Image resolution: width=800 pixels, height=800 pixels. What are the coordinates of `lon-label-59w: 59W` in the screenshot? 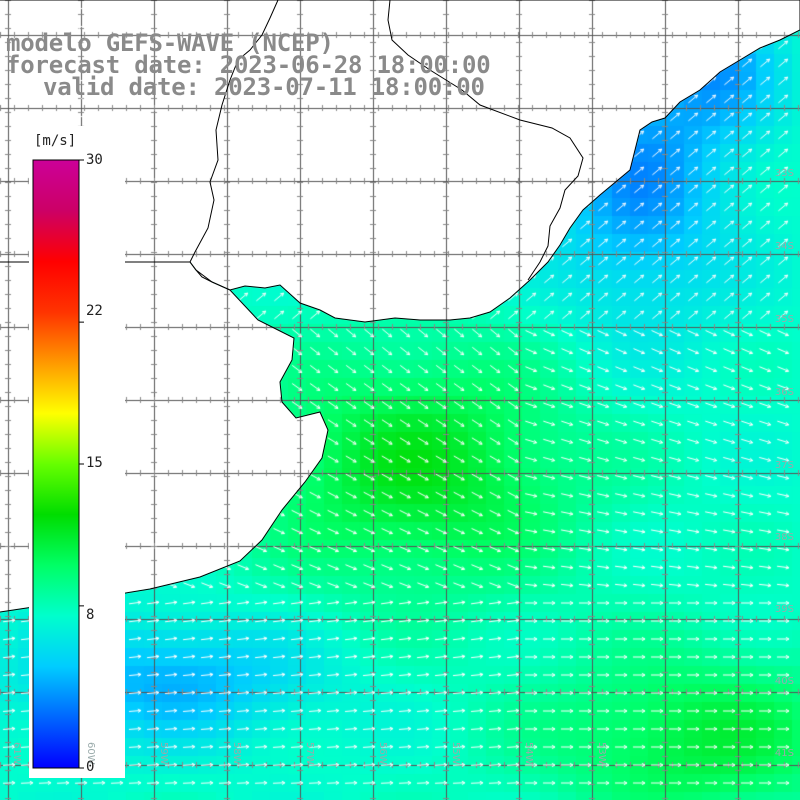 It's located at (163, 753).